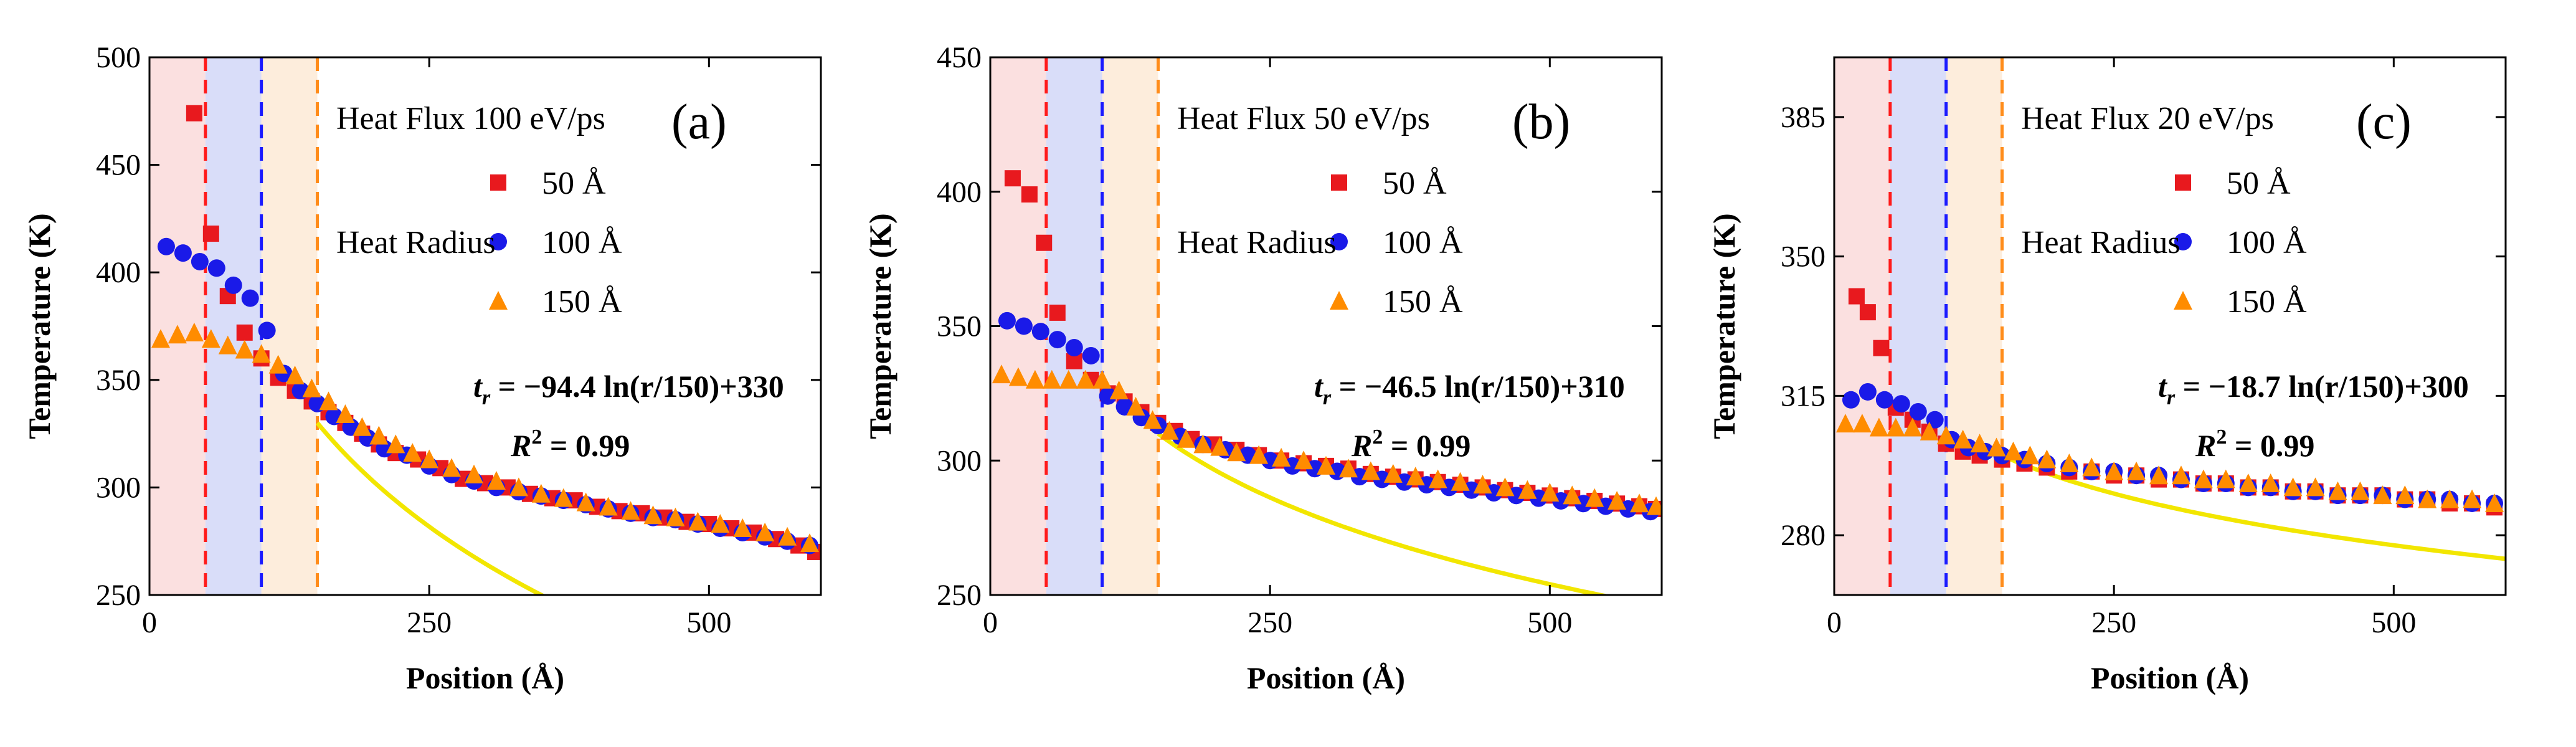  What do you see at coordinates (629, 389) in the screenshot?
I see `fit-equation: tr = −94.4 ln(r/150)+330` at bounding box center [629, 389].